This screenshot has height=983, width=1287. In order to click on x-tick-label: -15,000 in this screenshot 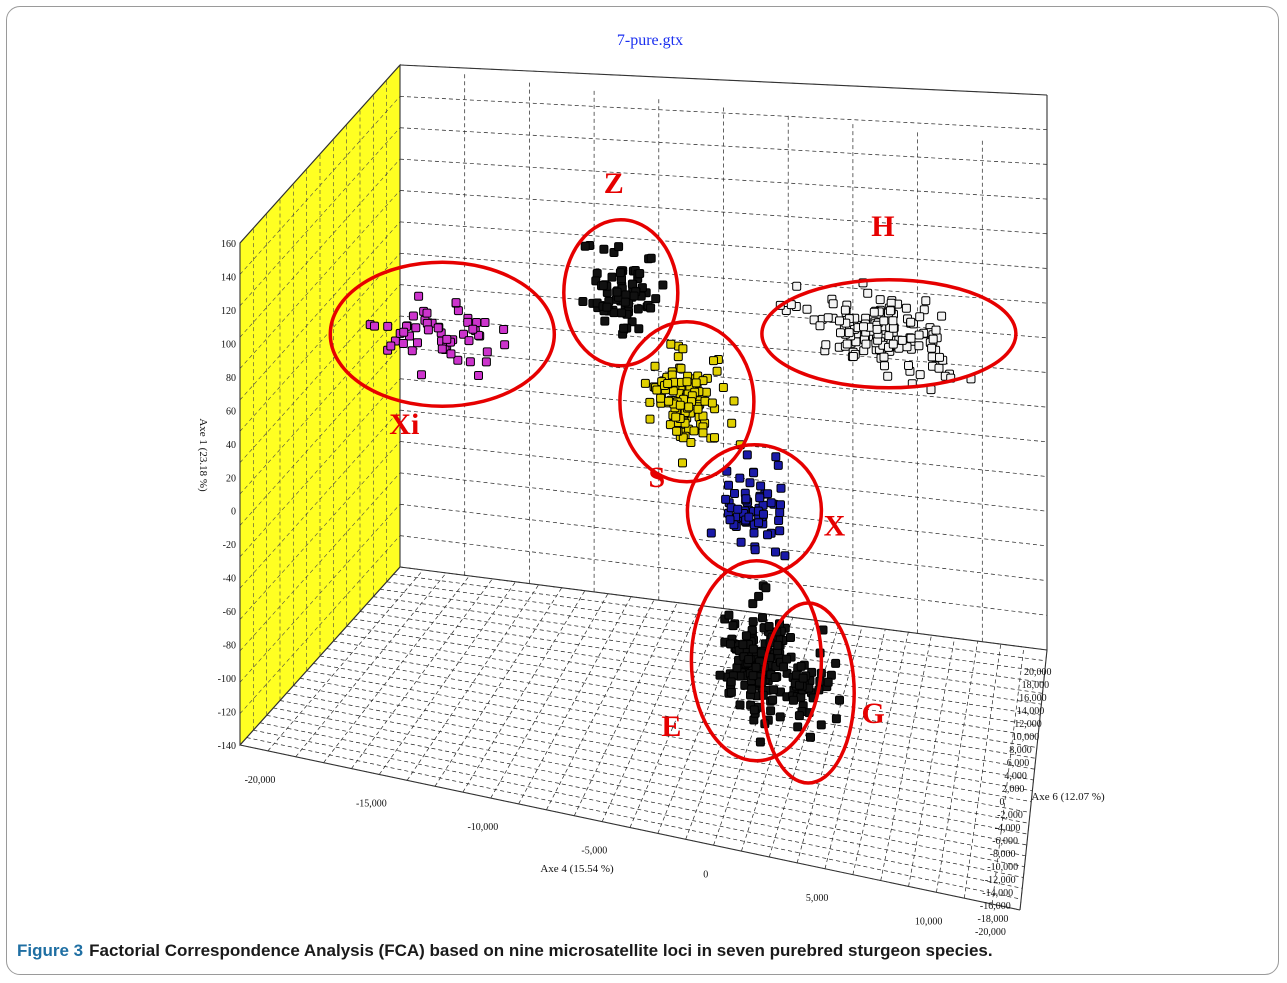, I will do `click(371, 804)`.